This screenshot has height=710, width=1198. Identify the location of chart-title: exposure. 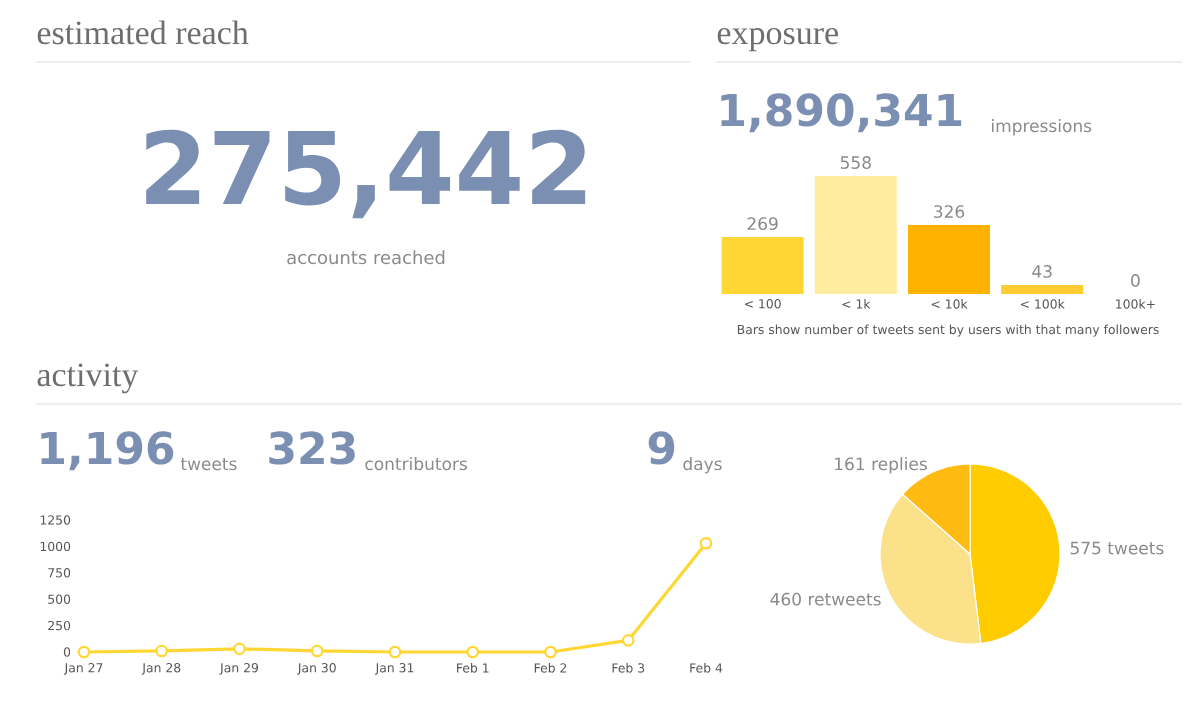
(777, 39).